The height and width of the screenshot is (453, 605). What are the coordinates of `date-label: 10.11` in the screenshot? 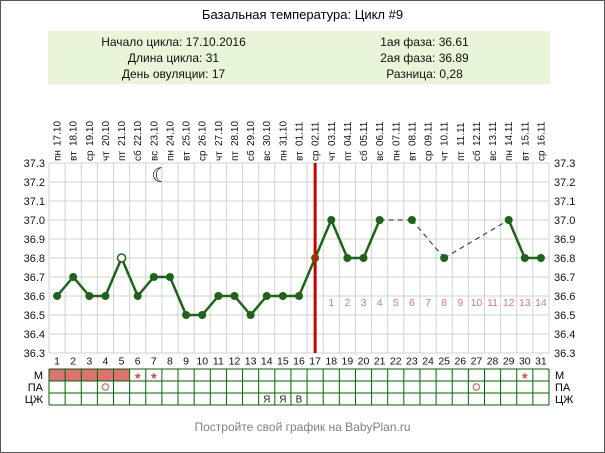 It's located at (445, 133).